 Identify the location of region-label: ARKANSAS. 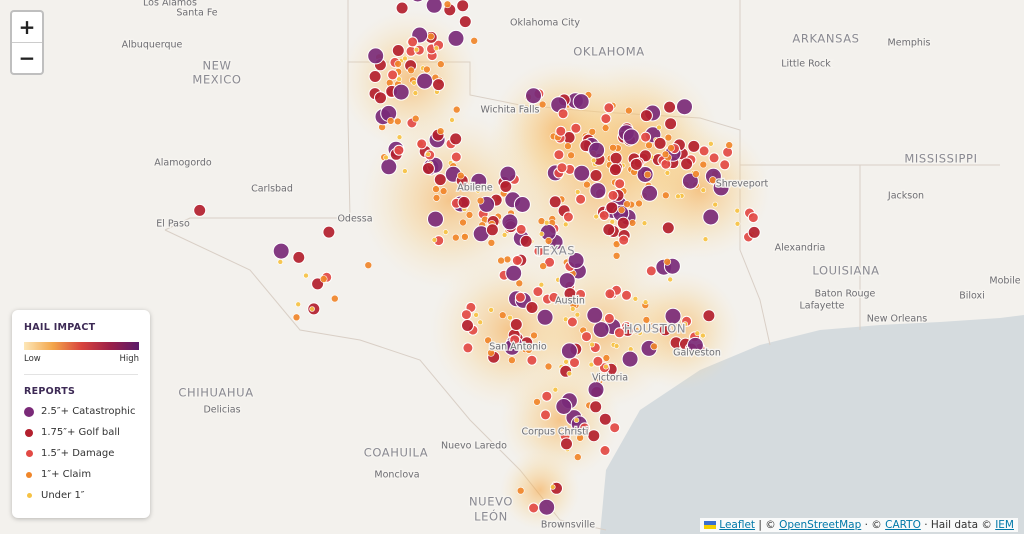
(825, 39).